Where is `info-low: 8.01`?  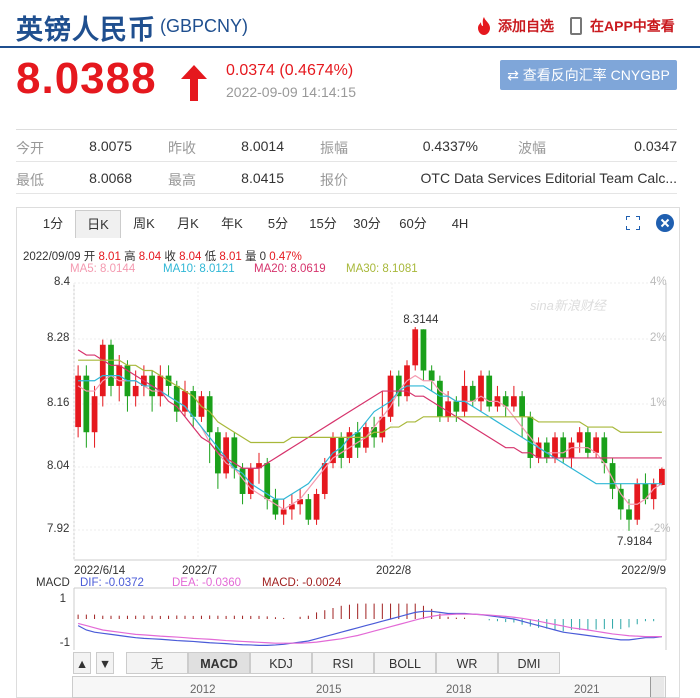 info-low: 8.01 is located at coordinates (230, 257).